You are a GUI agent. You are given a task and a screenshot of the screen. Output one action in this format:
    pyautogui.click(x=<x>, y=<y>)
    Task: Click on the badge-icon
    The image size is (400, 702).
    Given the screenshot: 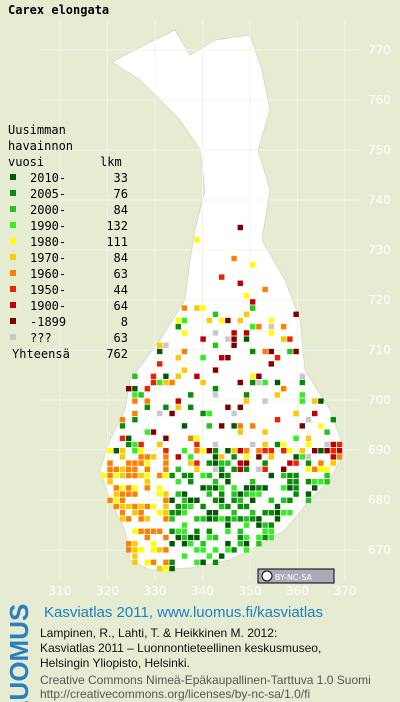 What is the action you would take?
    pyautogui.click(x=267, y=576)
    